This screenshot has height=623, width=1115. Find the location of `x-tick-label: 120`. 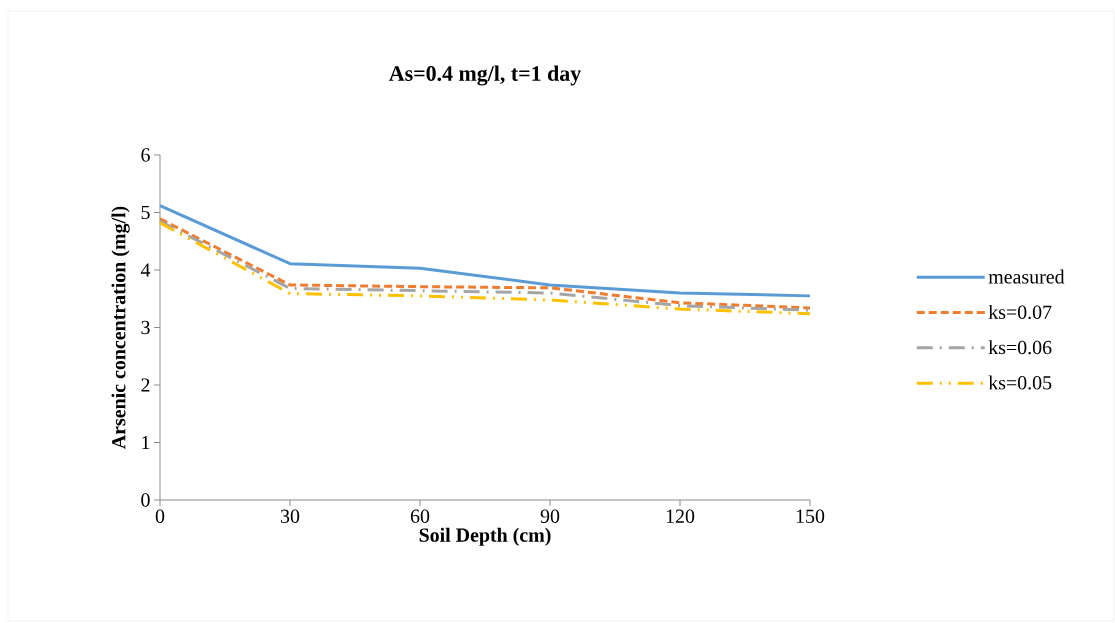

x-tick-label: 120 is located at coordinates (680, 516).